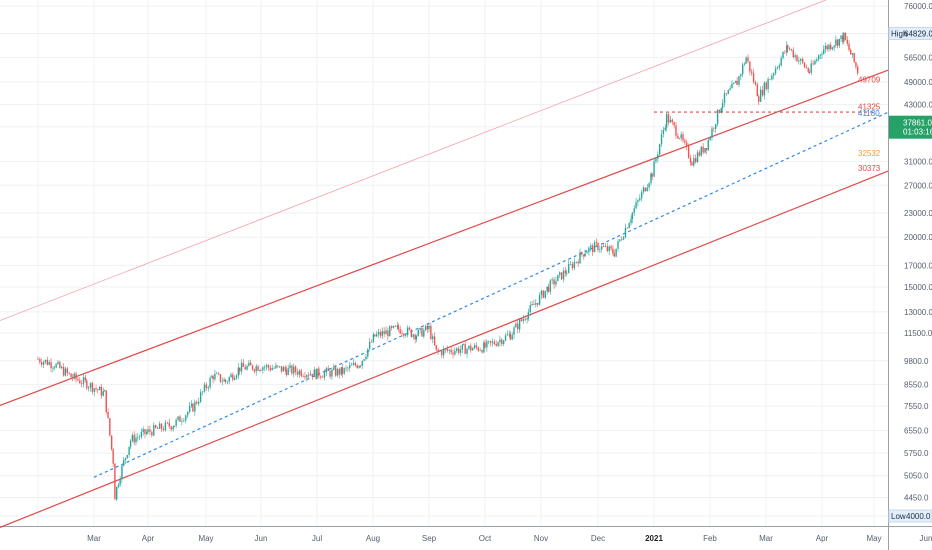 This screenshot has height=550, width=932. I want to click on x-tick-label: Sep, so click(429, 538).